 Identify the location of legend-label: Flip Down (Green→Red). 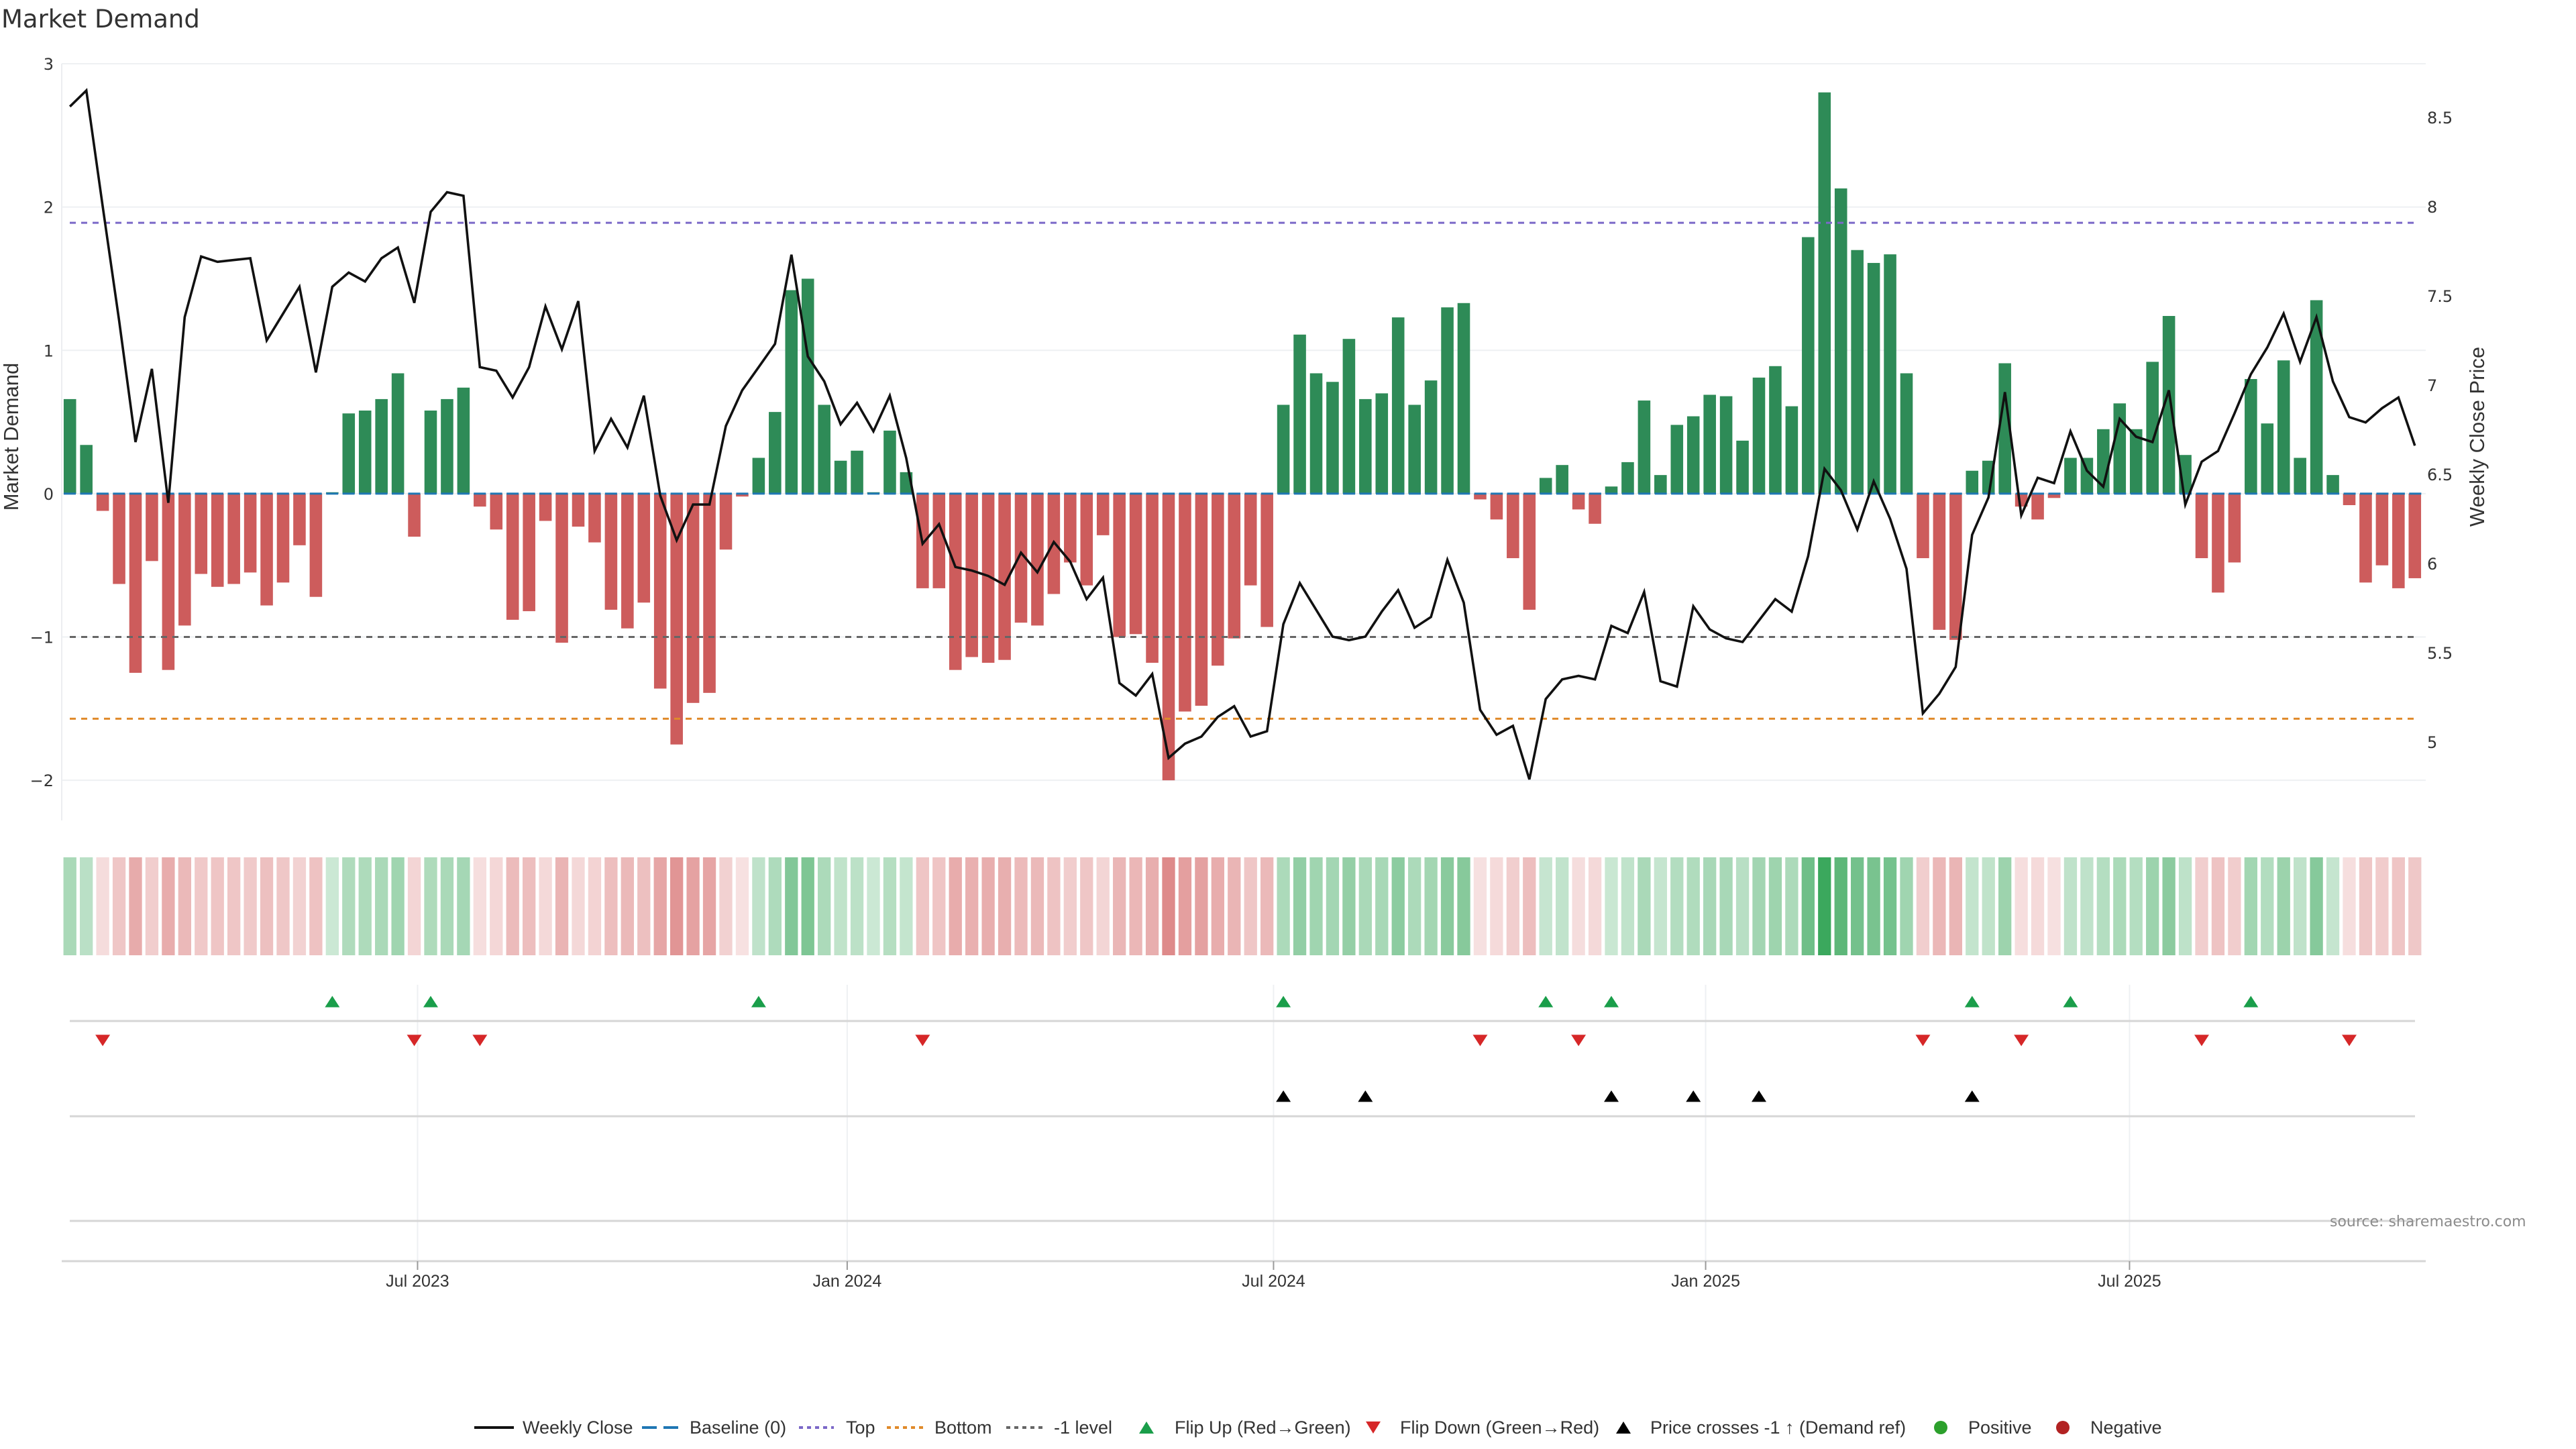
(1499, 1427).